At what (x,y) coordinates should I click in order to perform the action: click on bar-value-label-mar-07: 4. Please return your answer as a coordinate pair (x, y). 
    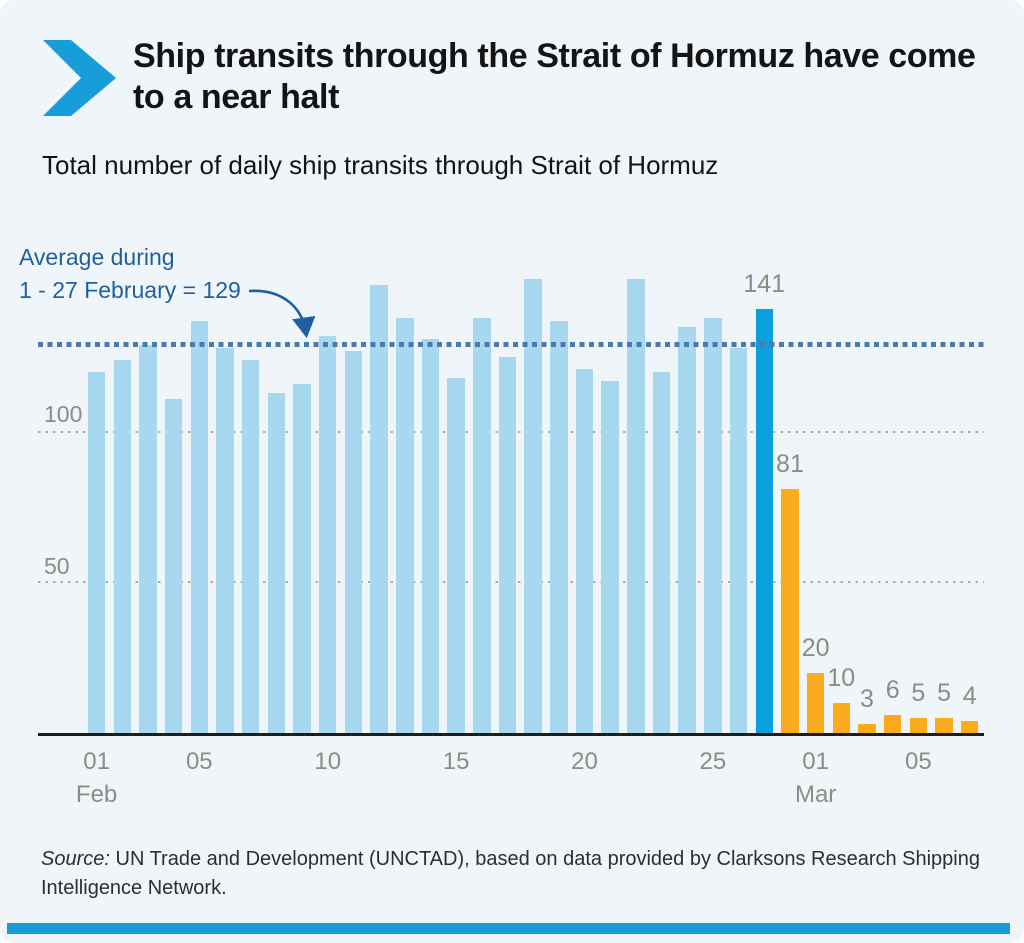
    Looking at the image, I should click on (969, 695).